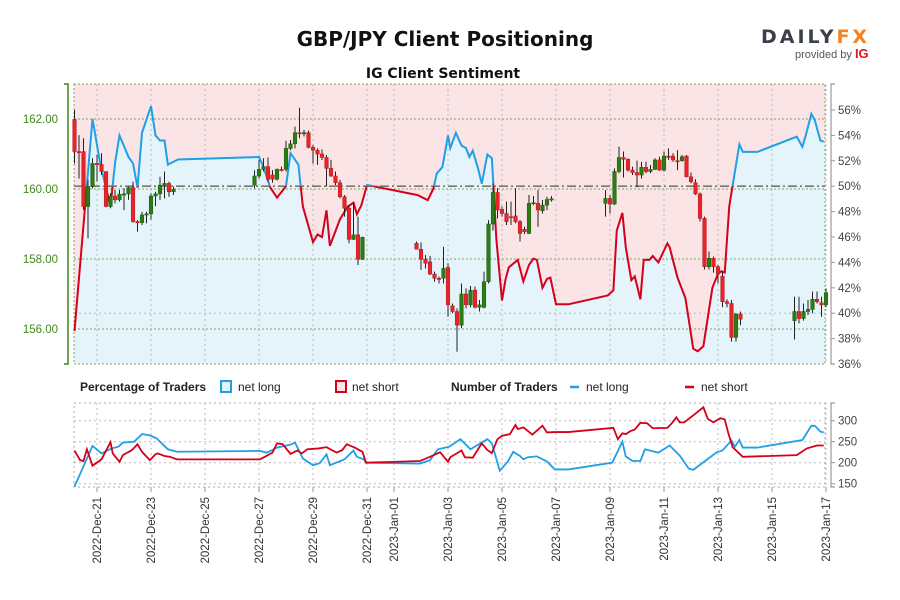  What do you see at coordinates (849, 289) in the screenshot?
I see `sentiment-tick-label: 42%` at bounding box center [849, 289].